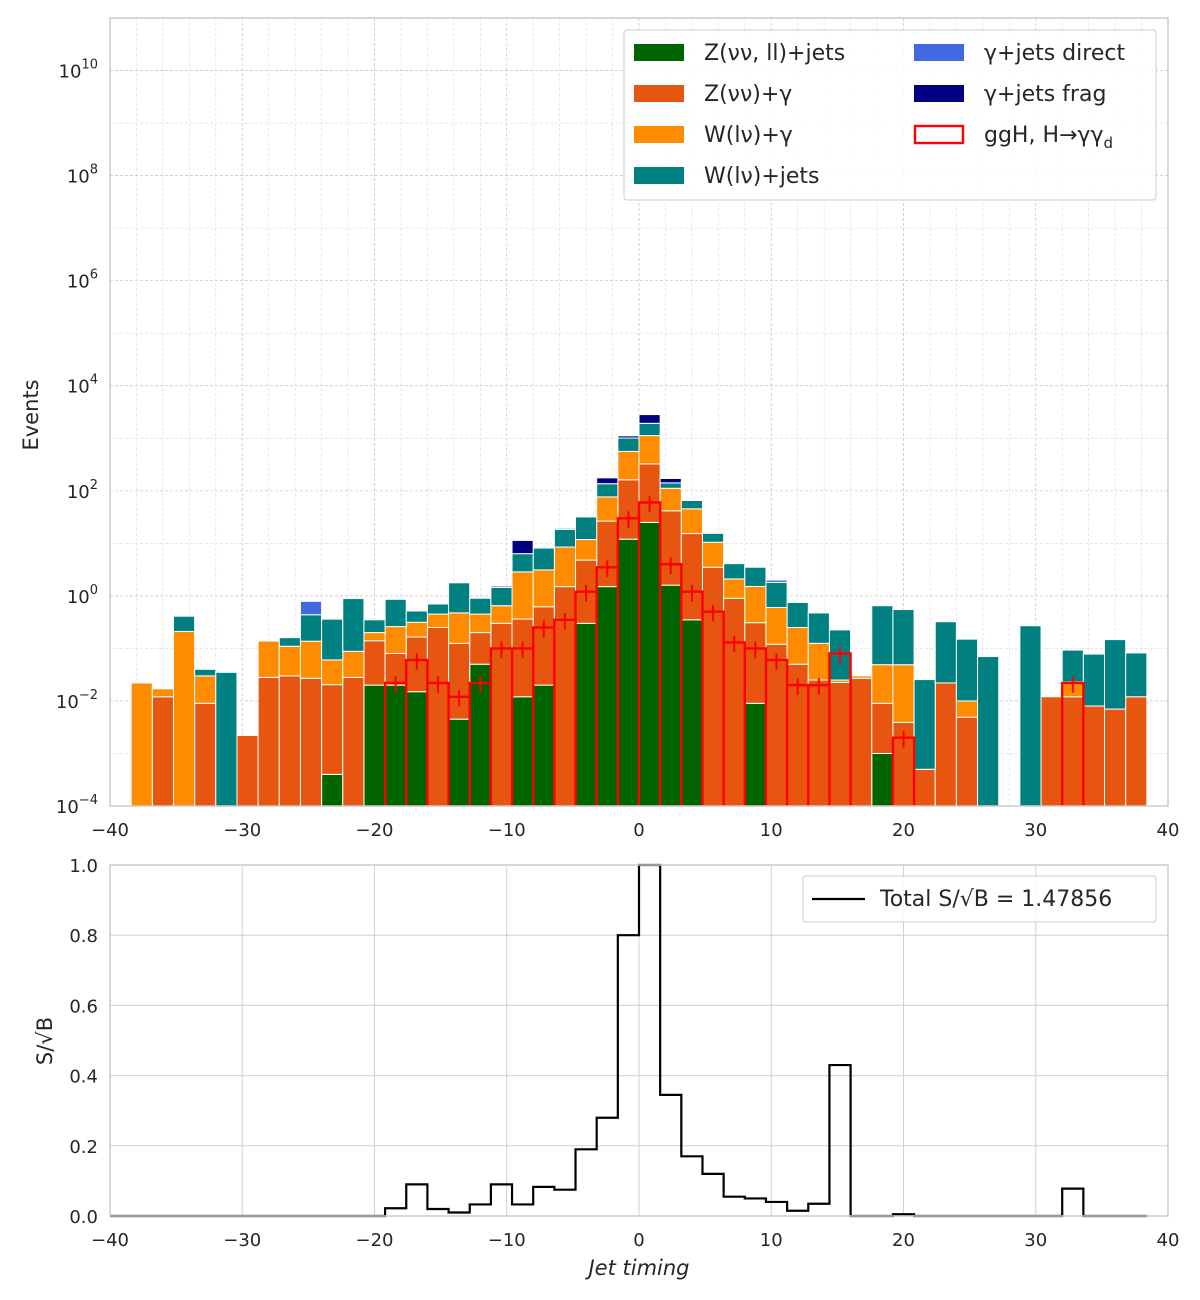 This screenshot has width=1200, height=1300. I want to click on x-tick-labels: −40 −30 −20 −10 0 10 20 30 40, so click(635, 830).